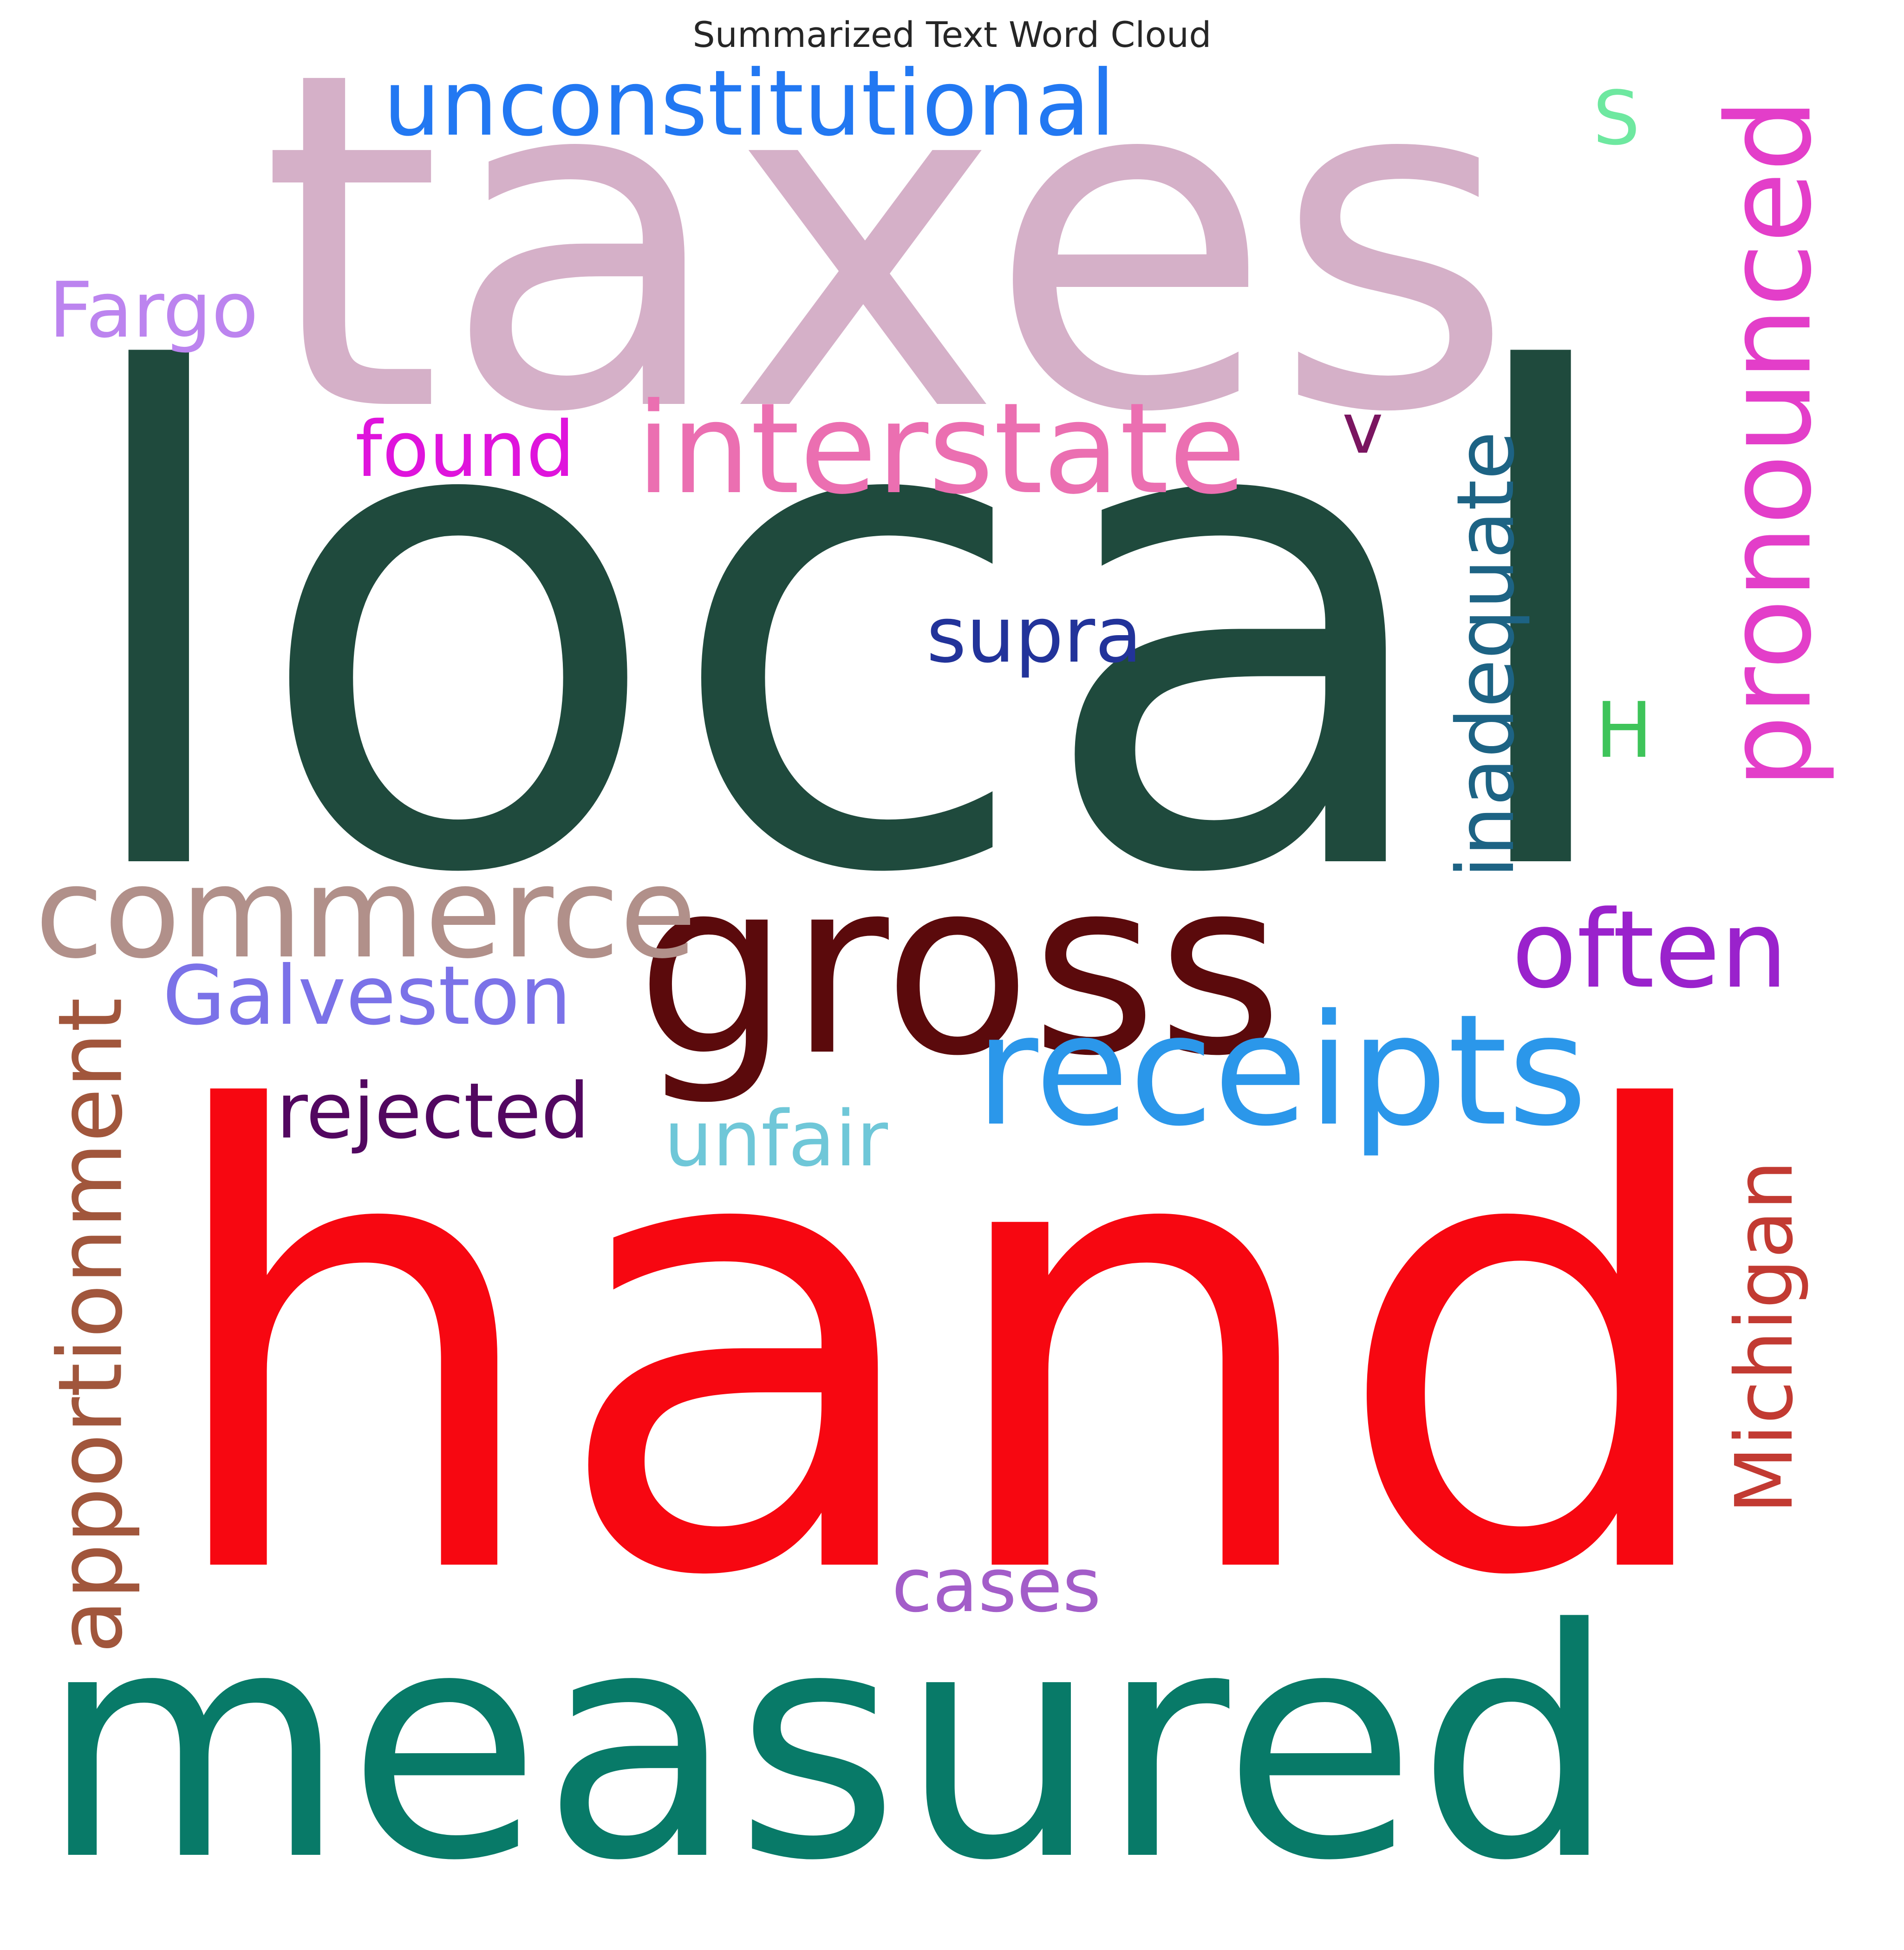 Image resolution: width=1904 pixels, height=1950 pixels. I want to click on page-title: Summarized Text Word Cloud, so click(952, 34).